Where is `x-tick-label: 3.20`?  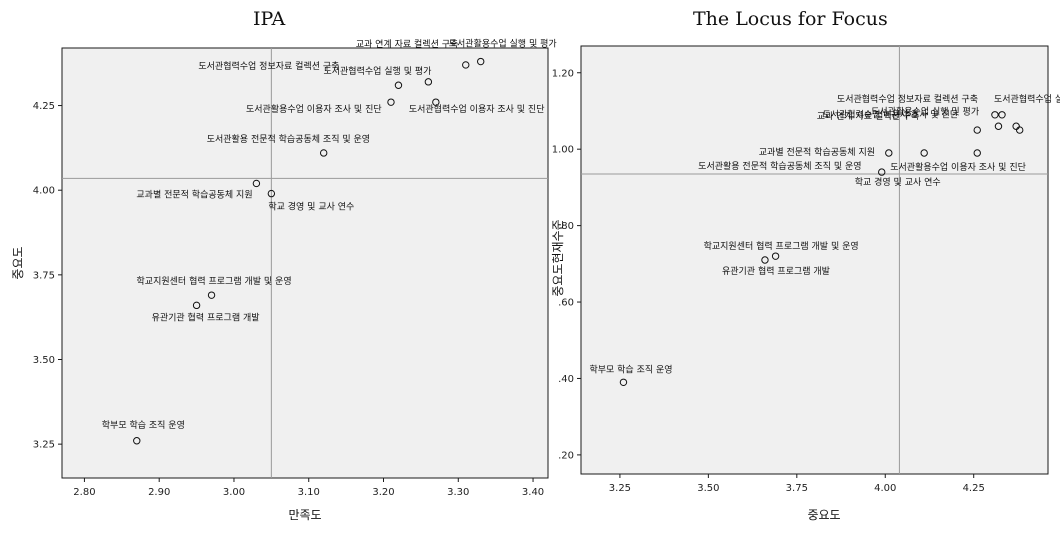 x-tick-label: 3.20 is located at coordinates (383, 492).